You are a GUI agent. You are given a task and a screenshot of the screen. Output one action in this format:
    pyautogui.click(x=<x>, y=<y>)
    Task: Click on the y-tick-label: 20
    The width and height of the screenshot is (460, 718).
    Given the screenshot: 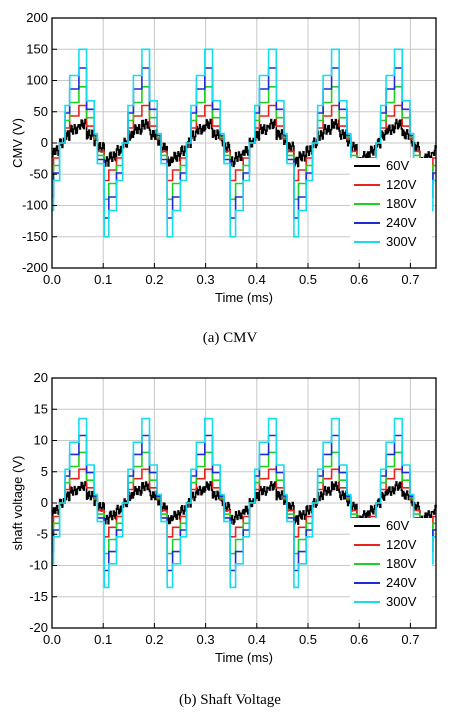 What is the action you would take?
    pyautogui.click(x=41, y=377)
    